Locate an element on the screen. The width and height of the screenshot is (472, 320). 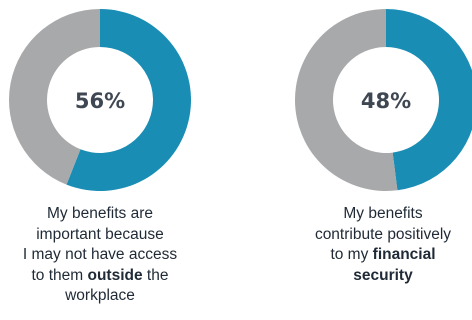
caption-text: important because is located at coordinates (100, 234).